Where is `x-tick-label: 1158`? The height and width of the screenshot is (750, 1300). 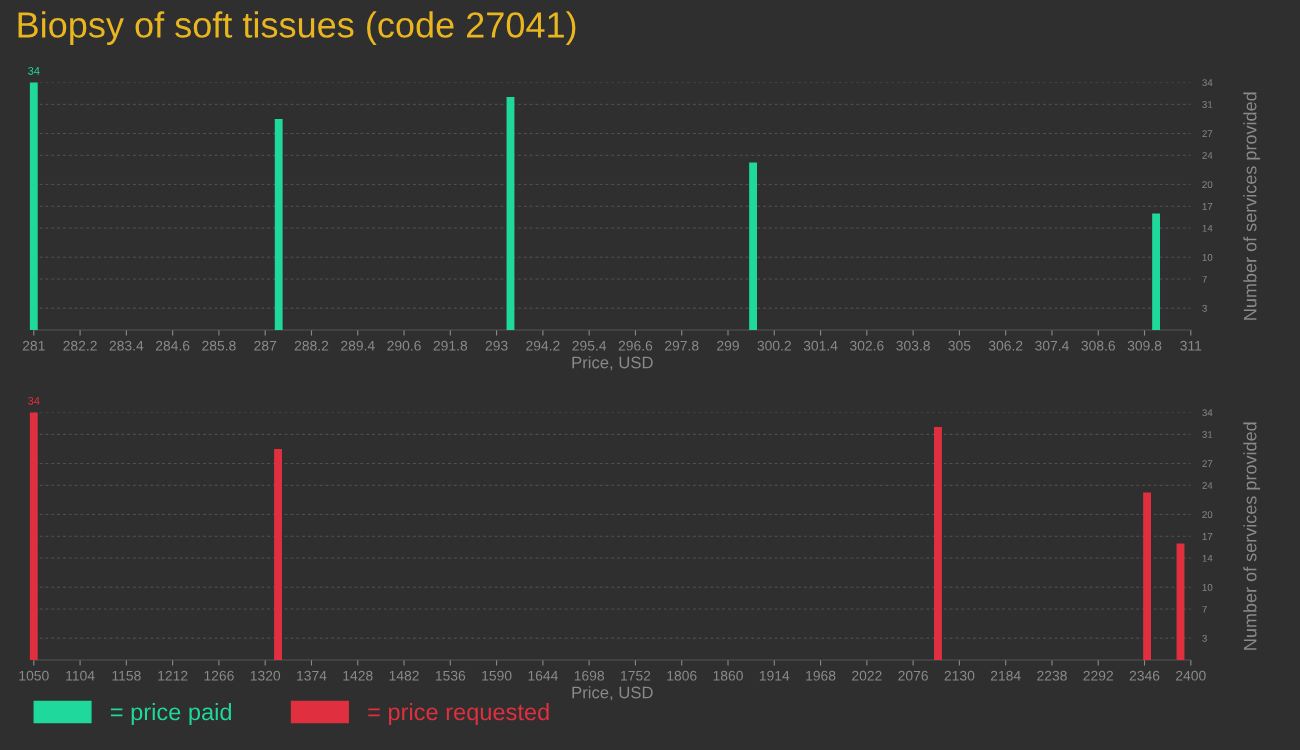
x-tick-label: 1158 is located at coordinates (126, 675).